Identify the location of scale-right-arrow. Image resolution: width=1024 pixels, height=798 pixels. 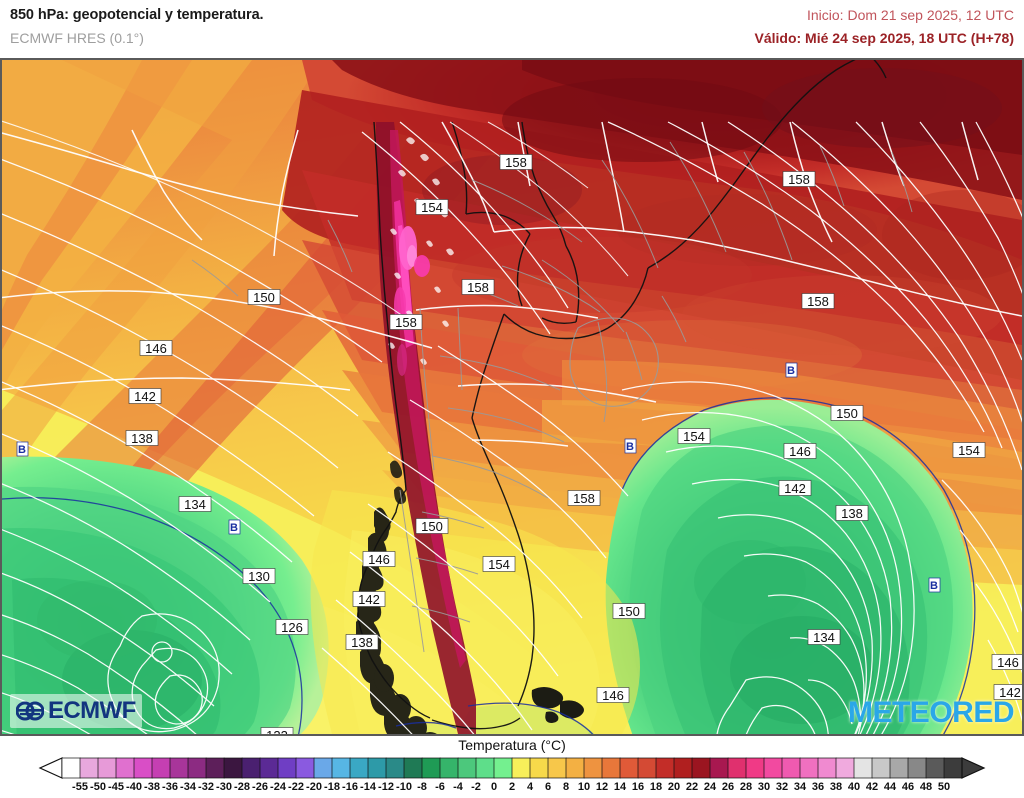
(973, 768).